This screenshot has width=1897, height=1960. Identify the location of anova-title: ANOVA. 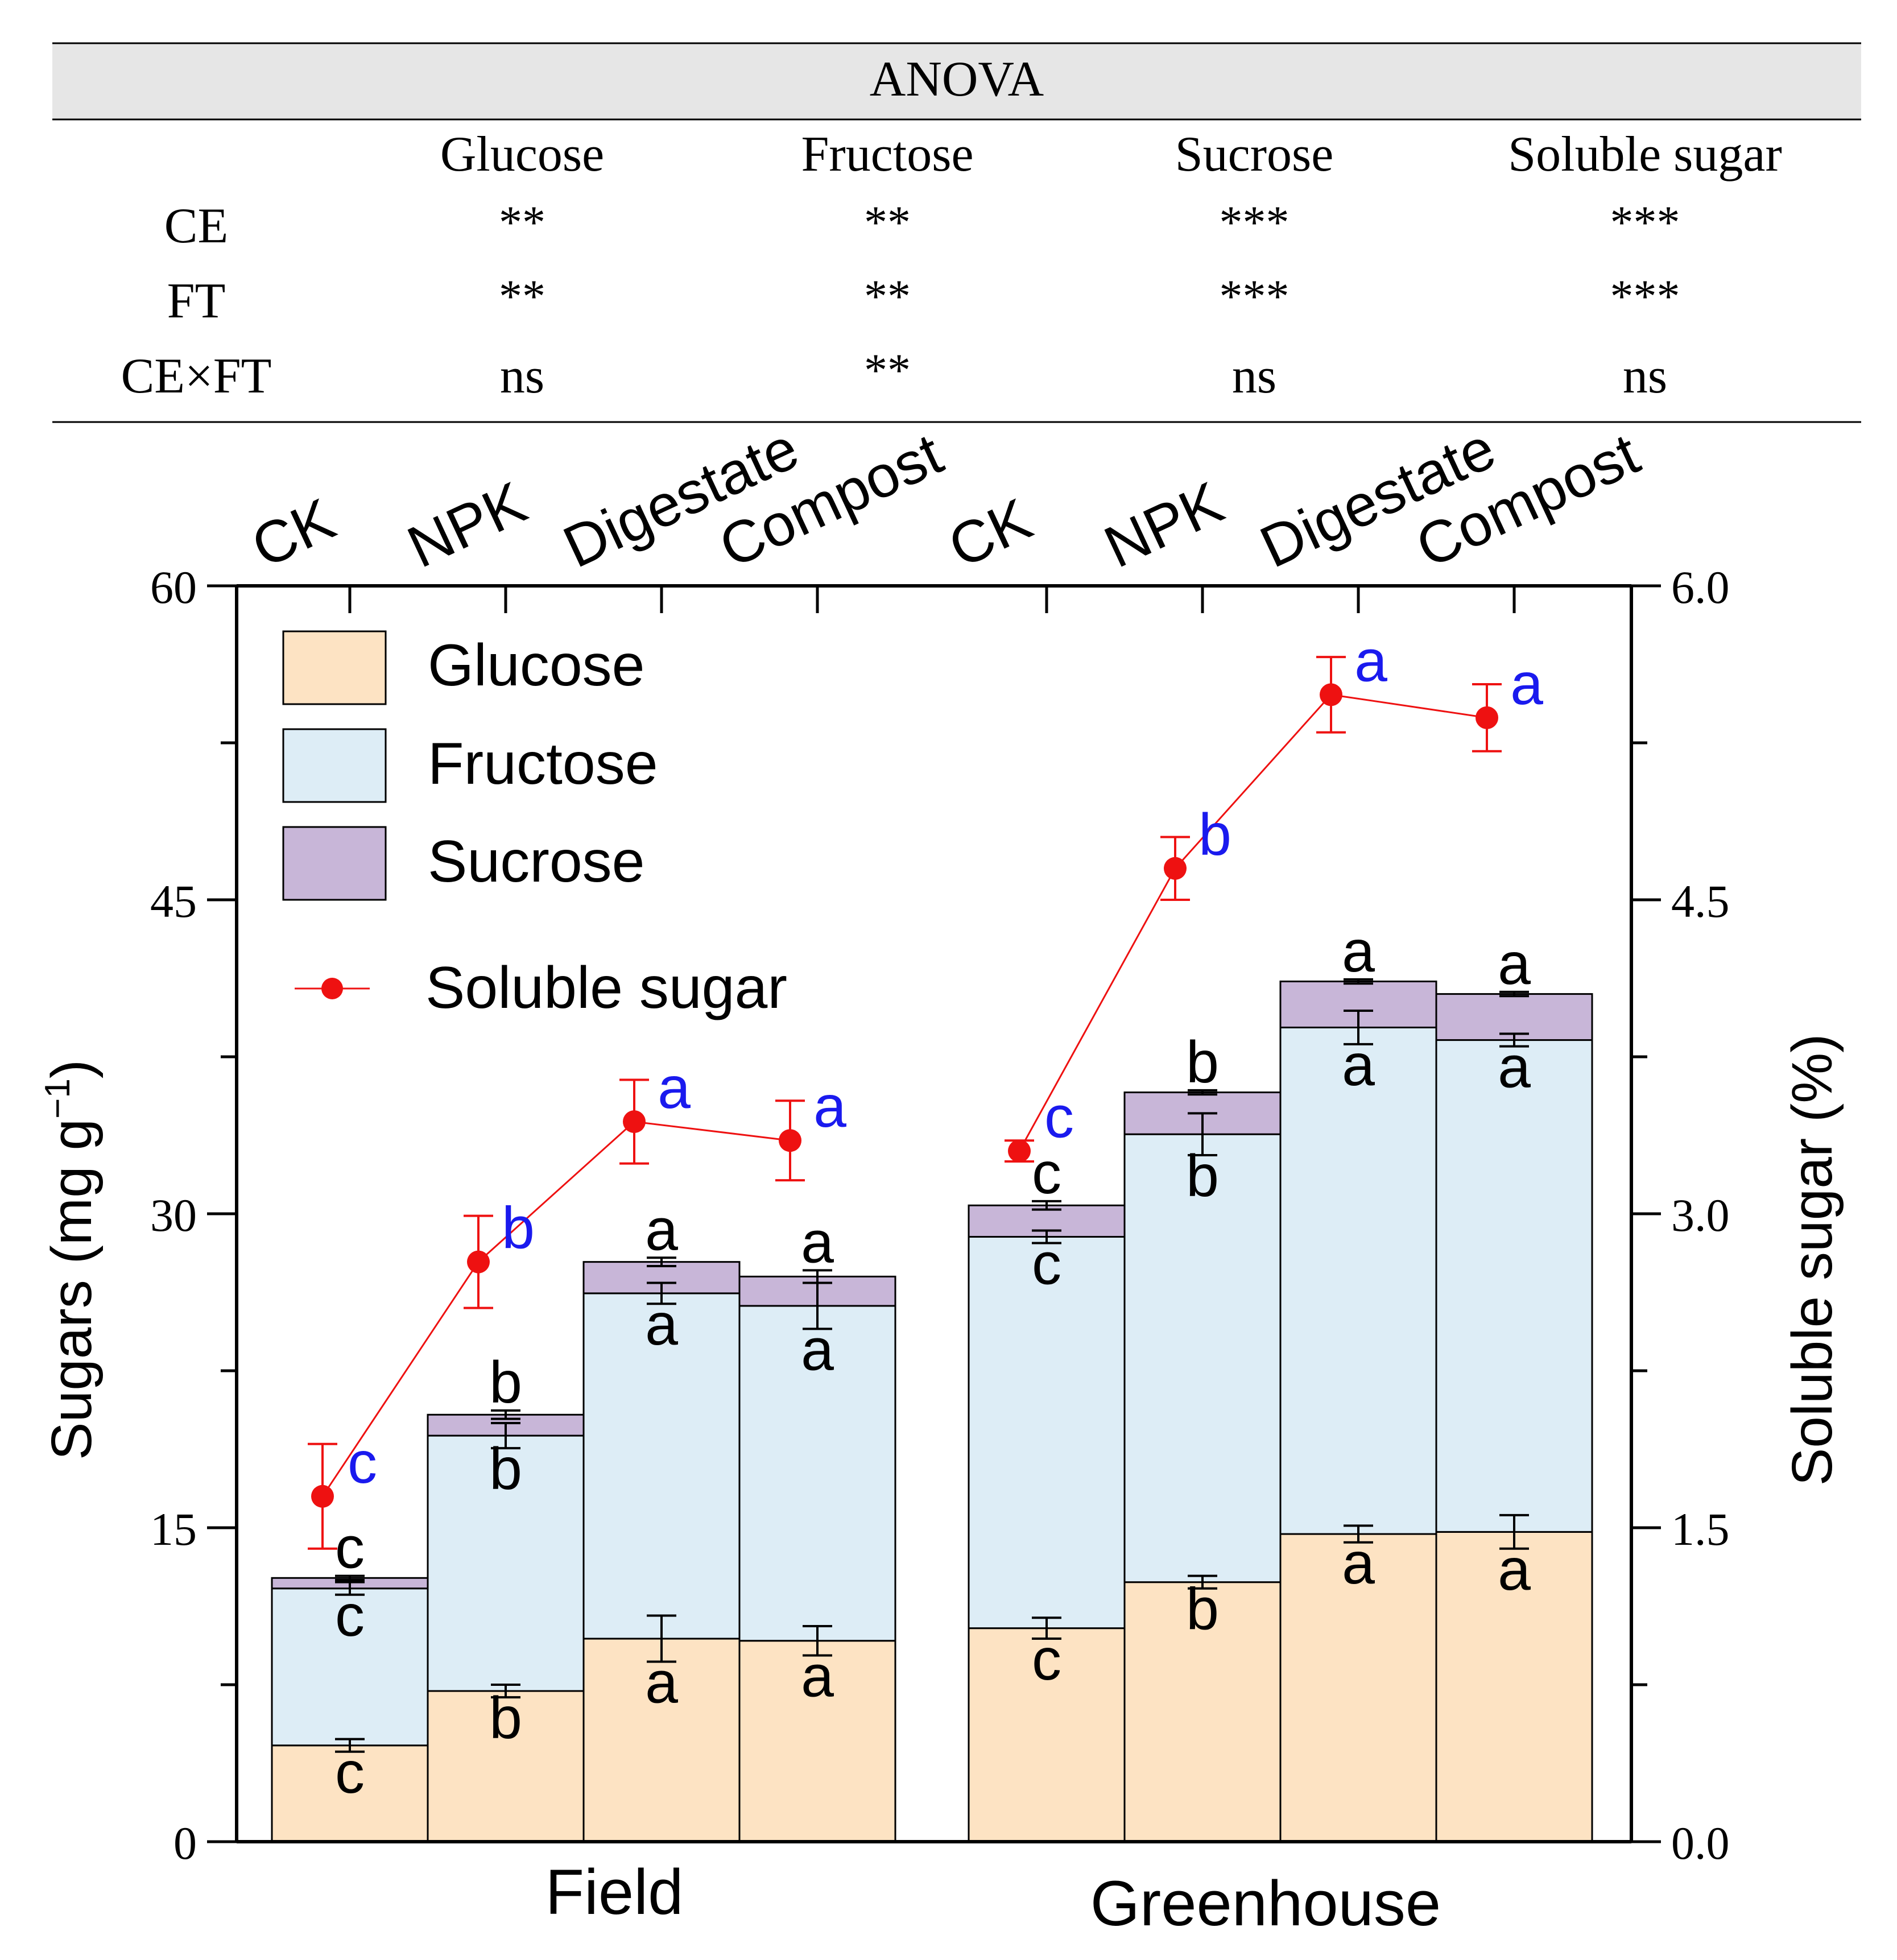
(957, 79).